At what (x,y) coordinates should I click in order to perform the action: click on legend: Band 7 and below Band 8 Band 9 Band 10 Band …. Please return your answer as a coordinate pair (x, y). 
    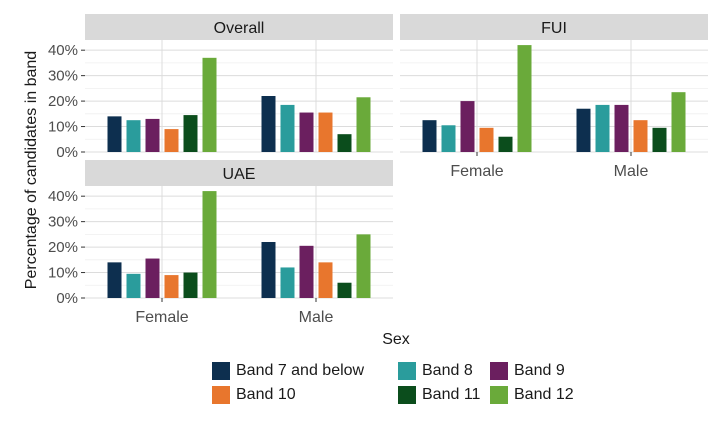
    Looking at the image, I should click on (402, 385).